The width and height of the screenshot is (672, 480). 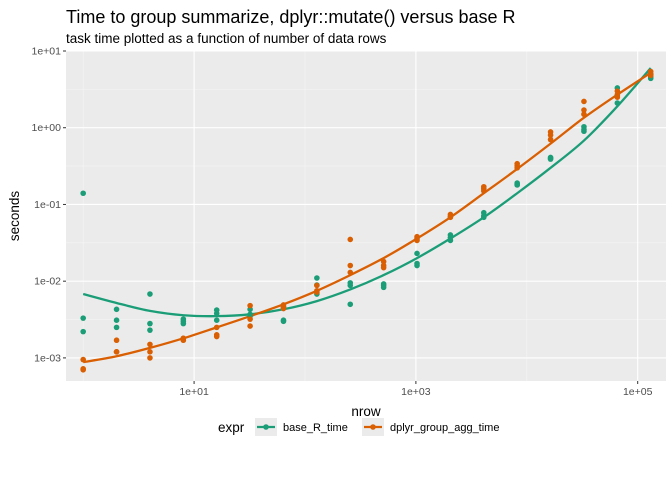 What do you see at coordinates (47, 128) in the screenshot?
I see `y-tick-label: 1e+00` at bounding box center [47, 128].